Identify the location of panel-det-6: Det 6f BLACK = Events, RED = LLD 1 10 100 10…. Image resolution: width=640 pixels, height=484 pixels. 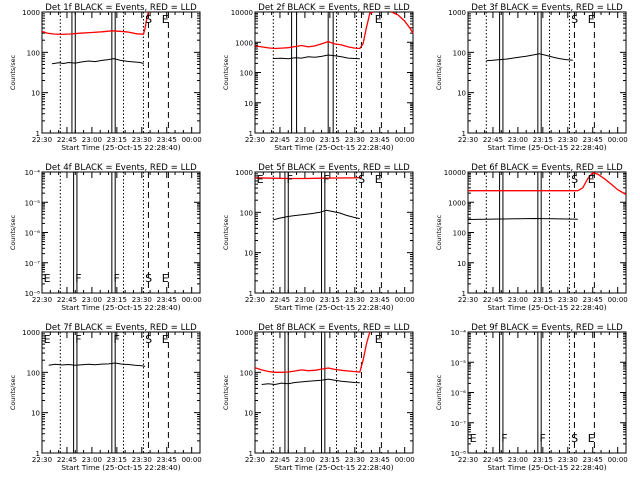
(531, 237).